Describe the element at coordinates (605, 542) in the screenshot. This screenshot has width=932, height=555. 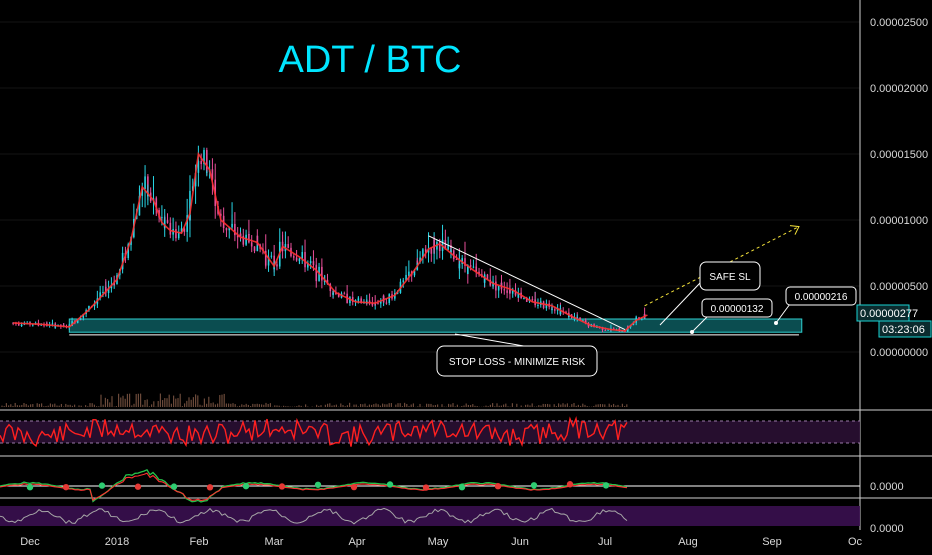
I see `x-tick-label: Jul` at that location.